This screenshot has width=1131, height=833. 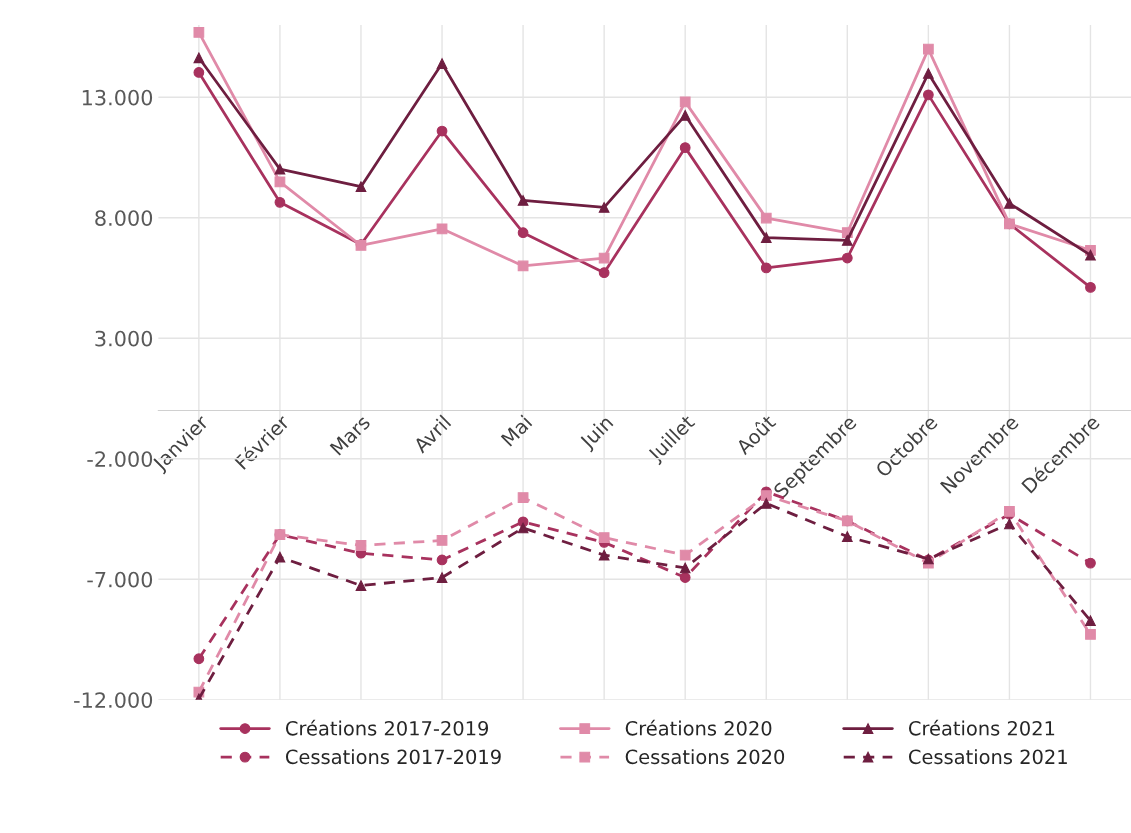 What do you see at coordinates (120, 579) in the screenshot?
I see `y-tick-label: -7.000` at bounding box center [120, 579].